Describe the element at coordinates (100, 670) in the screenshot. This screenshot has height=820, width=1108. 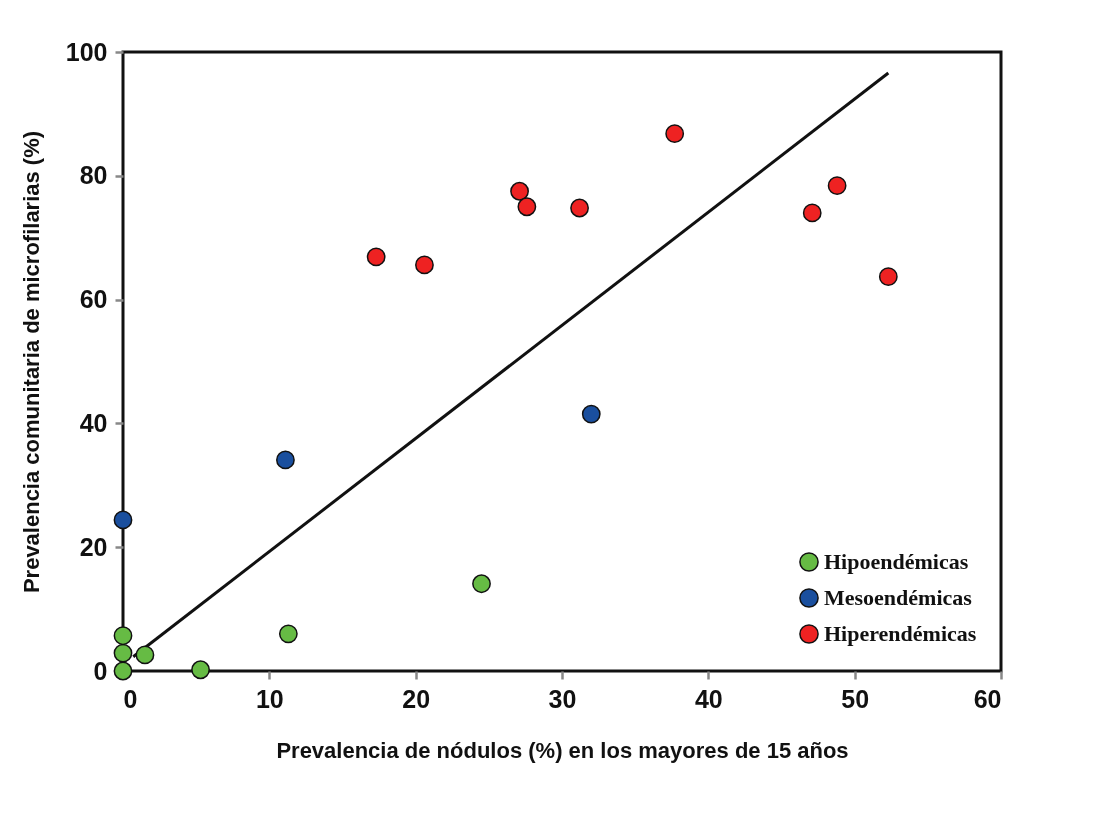
I see `y-tick-label: 0` at that location.